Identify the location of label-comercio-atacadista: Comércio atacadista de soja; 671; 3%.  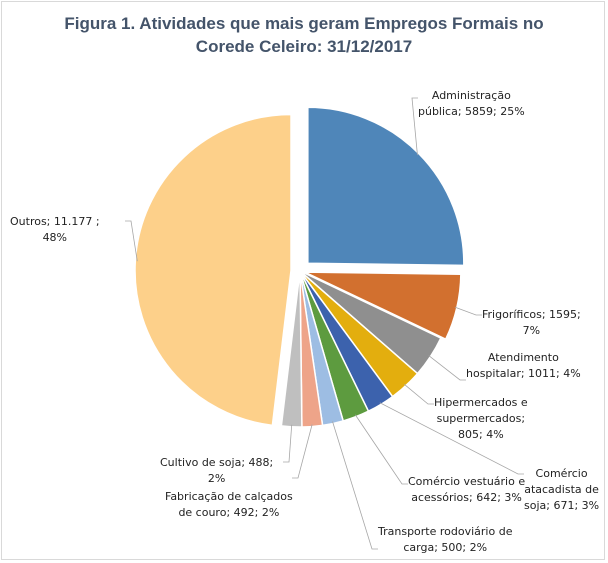
(561, 490).